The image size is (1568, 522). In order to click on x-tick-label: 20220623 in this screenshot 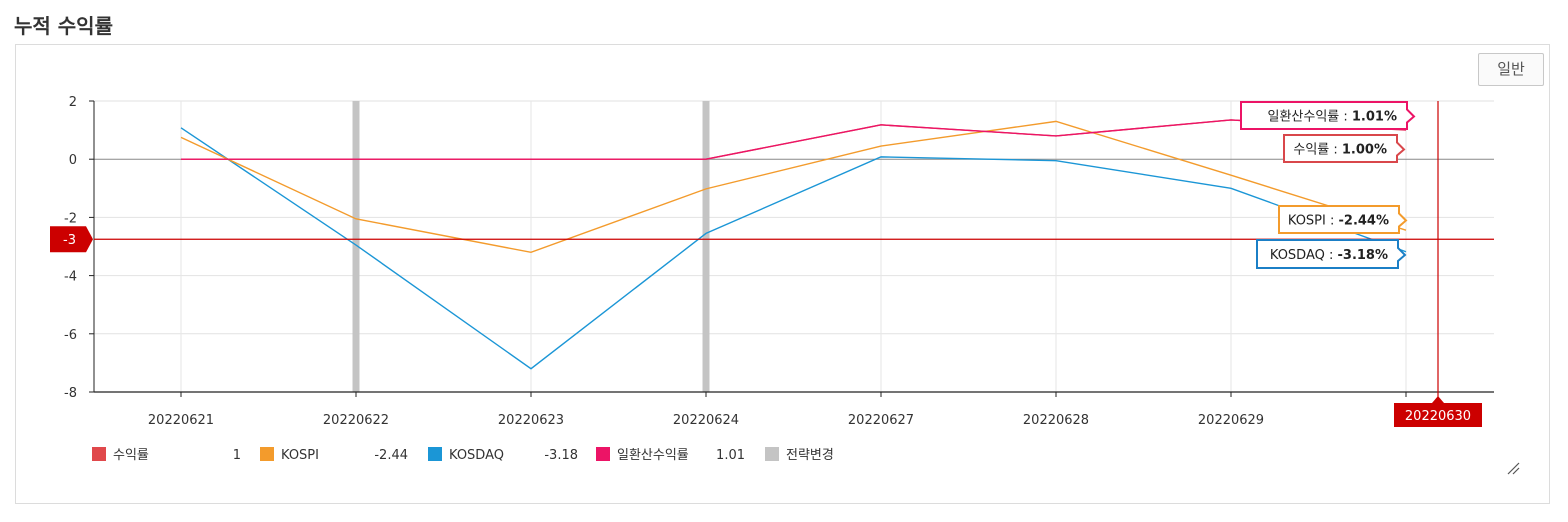, I will do `click(531, 420)`.